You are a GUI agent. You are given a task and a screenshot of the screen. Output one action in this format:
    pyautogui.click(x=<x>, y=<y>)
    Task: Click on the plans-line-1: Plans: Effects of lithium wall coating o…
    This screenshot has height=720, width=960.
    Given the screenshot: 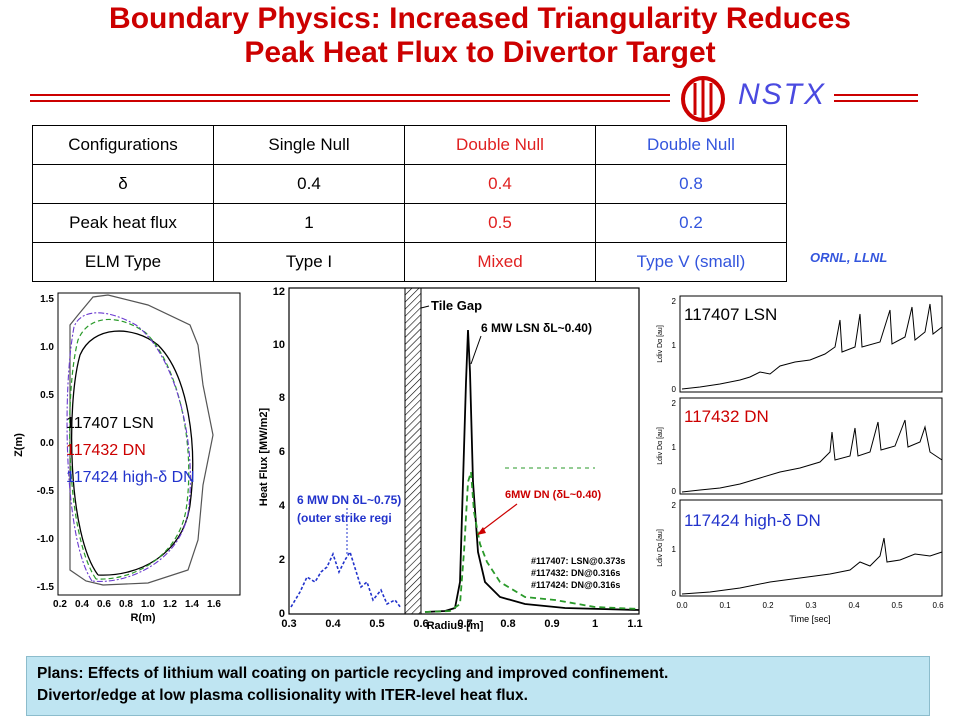 What is the action you would take?
    pyautogui.click(x=353, y=673)
    